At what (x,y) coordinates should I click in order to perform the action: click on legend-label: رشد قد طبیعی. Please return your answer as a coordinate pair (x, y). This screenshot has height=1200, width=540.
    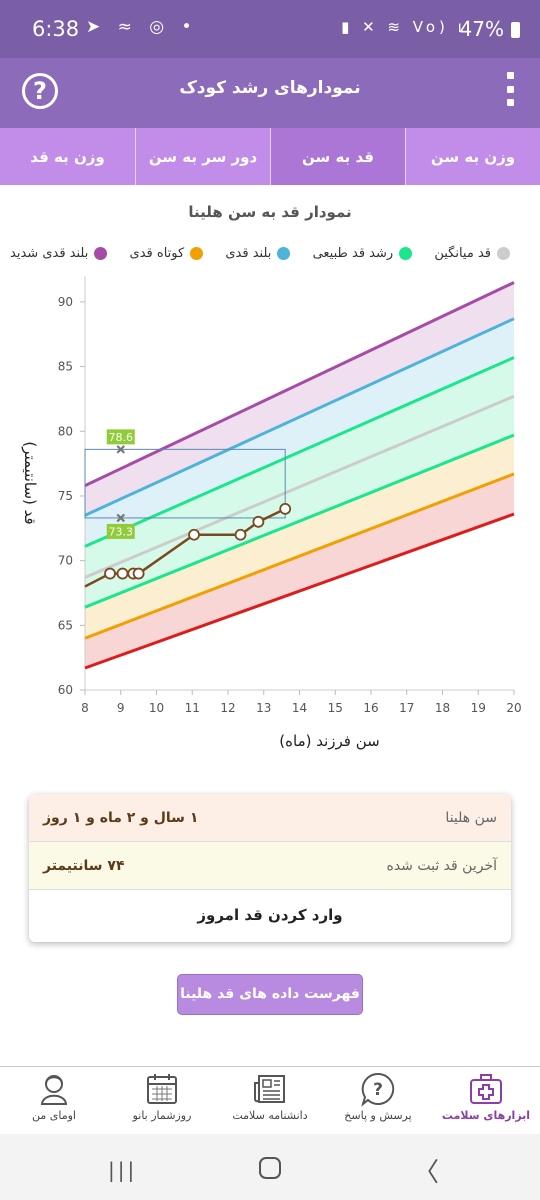
    Looking at the image, I should click on (353, 253).